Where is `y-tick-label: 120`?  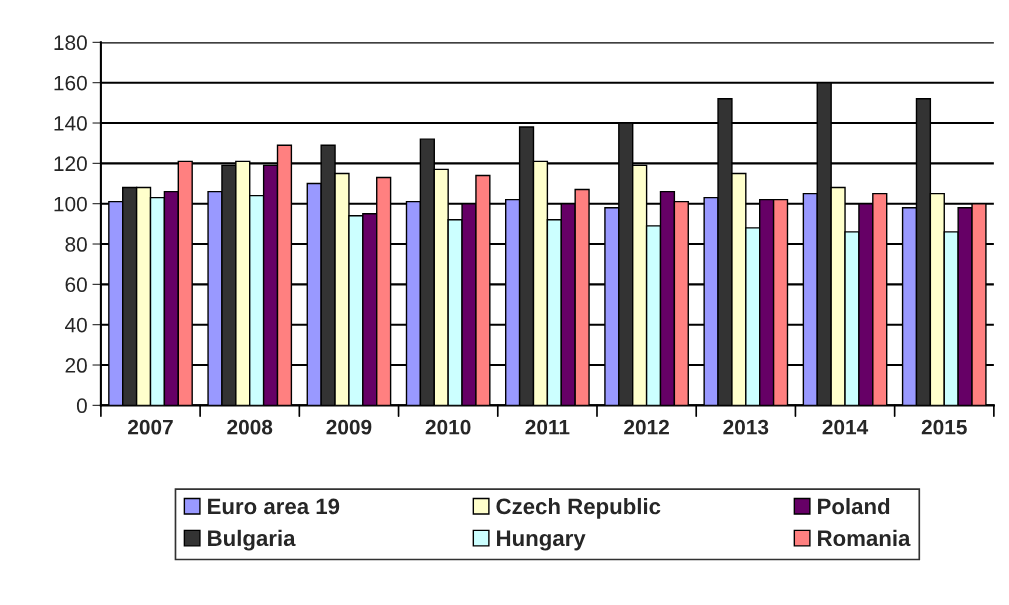
y-tick-label: 120 is located at coordinates (70, 164).